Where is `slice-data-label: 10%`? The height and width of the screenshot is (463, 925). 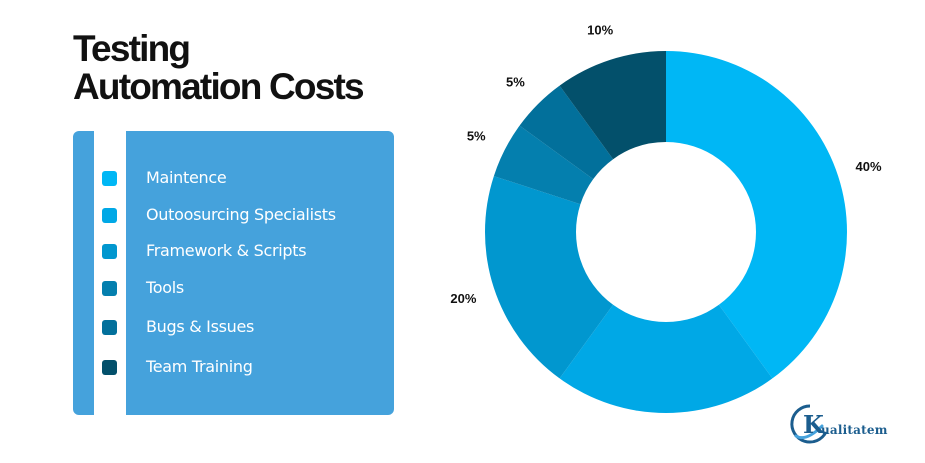
slice-data-label: 10% is located at coordinates (600, 29).